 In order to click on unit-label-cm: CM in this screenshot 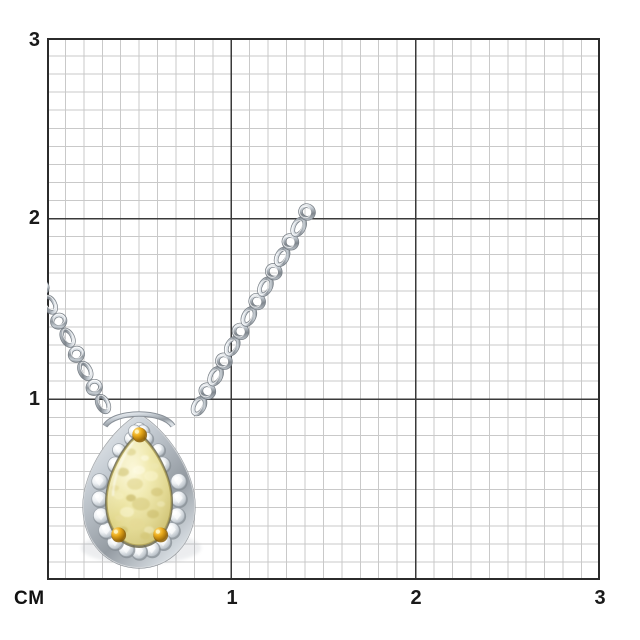, I will do `click(29, 598)`.